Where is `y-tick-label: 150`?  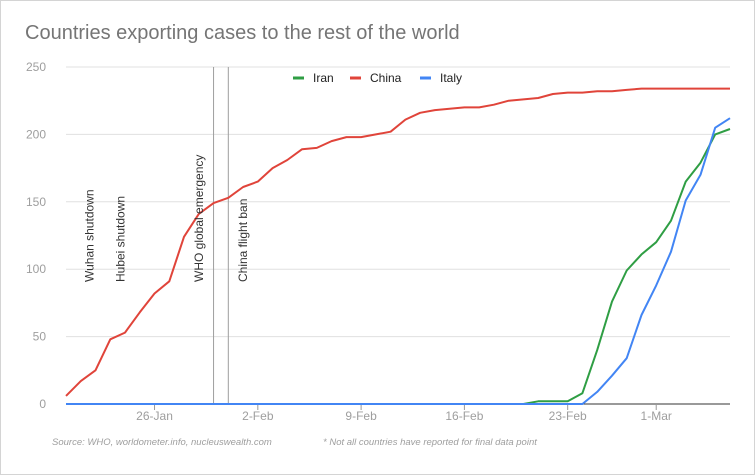 y-tick-label: 150 is located at coordinates (36, 202).